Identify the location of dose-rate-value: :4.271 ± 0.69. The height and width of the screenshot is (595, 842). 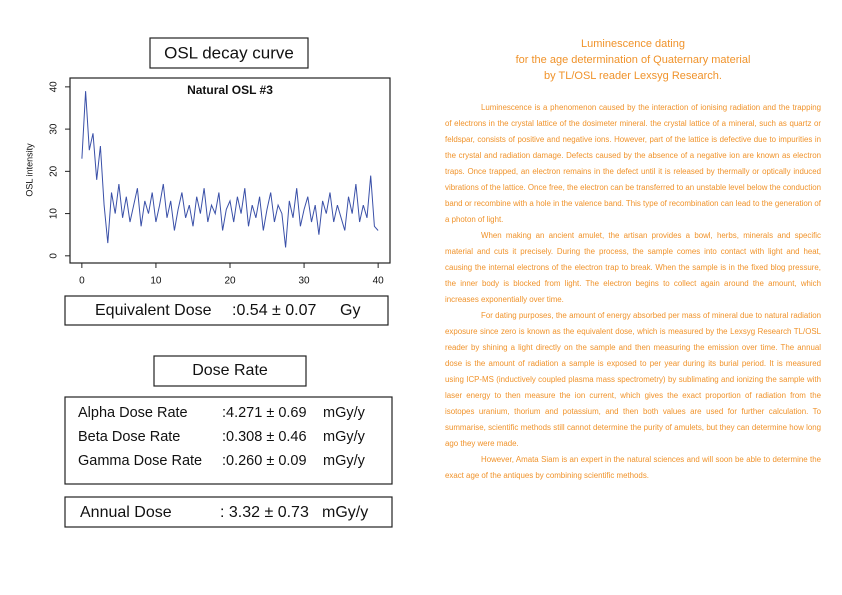
(264, 413).